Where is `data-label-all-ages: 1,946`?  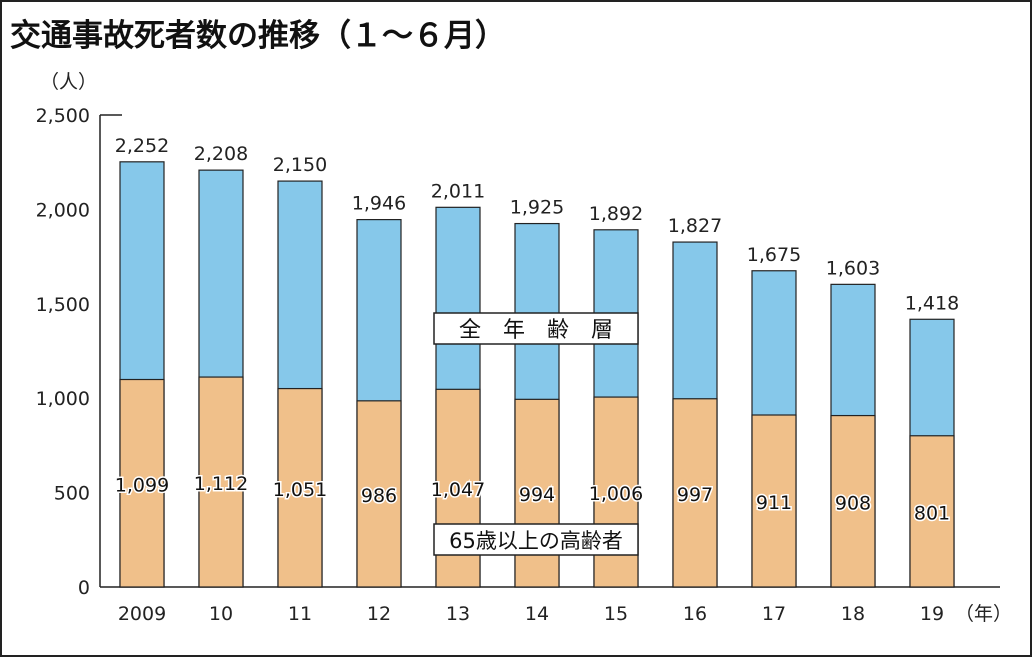
data-label-all-ages: 1,946 is located at coordinates (379, 204).